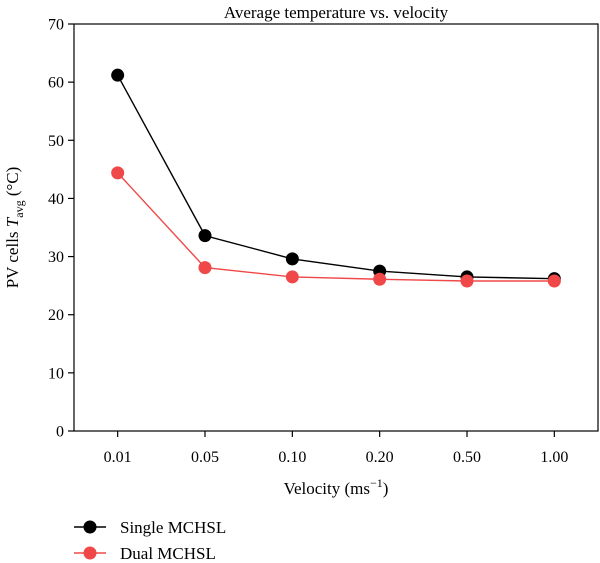 The image size is (600, 563). What do you see at coordinates (150, 540) in the screenshot?
I see `legend: Single MCHSL Dual MCHSL` at bounding box center [150, 540].